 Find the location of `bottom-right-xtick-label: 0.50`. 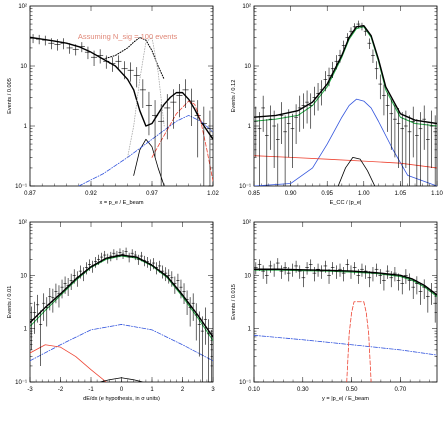

bottom-right-xtick-label: 0.50 is located at coordinates (352, 390).